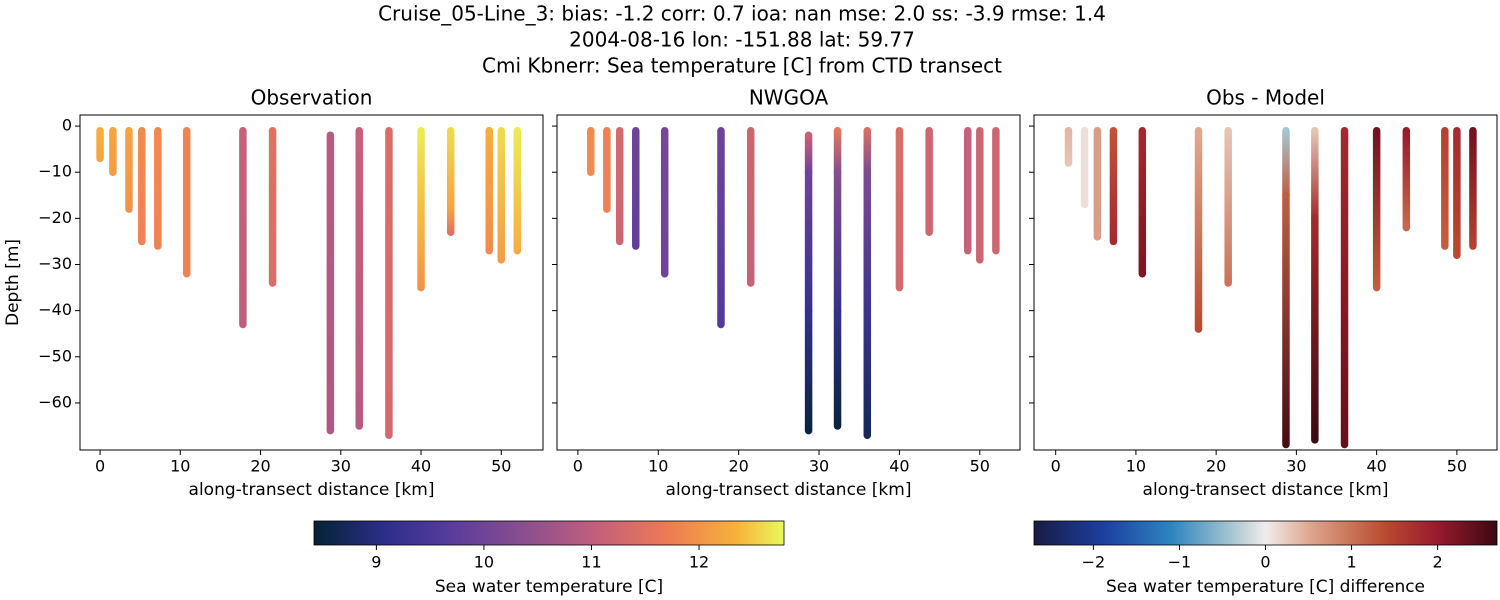  Describe the element at coordinates (55, 171) in the screenshot. I see `y-tick-label: −10` at that location.